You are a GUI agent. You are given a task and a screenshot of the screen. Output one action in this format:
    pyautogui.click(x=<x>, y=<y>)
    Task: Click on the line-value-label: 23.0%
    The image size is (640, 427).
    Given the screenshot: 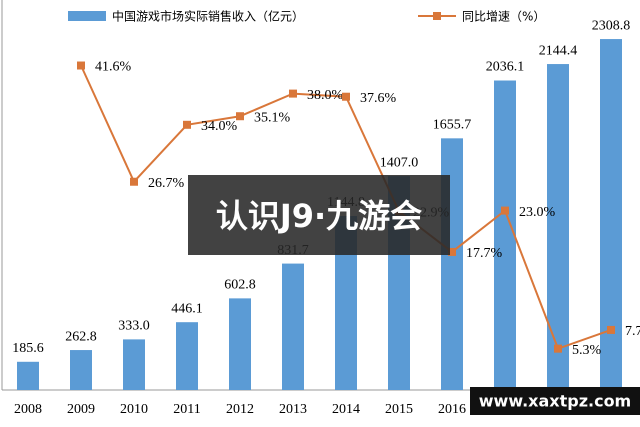 What is the action you would take?
    pyautogui.click(x=537, y=212)
    